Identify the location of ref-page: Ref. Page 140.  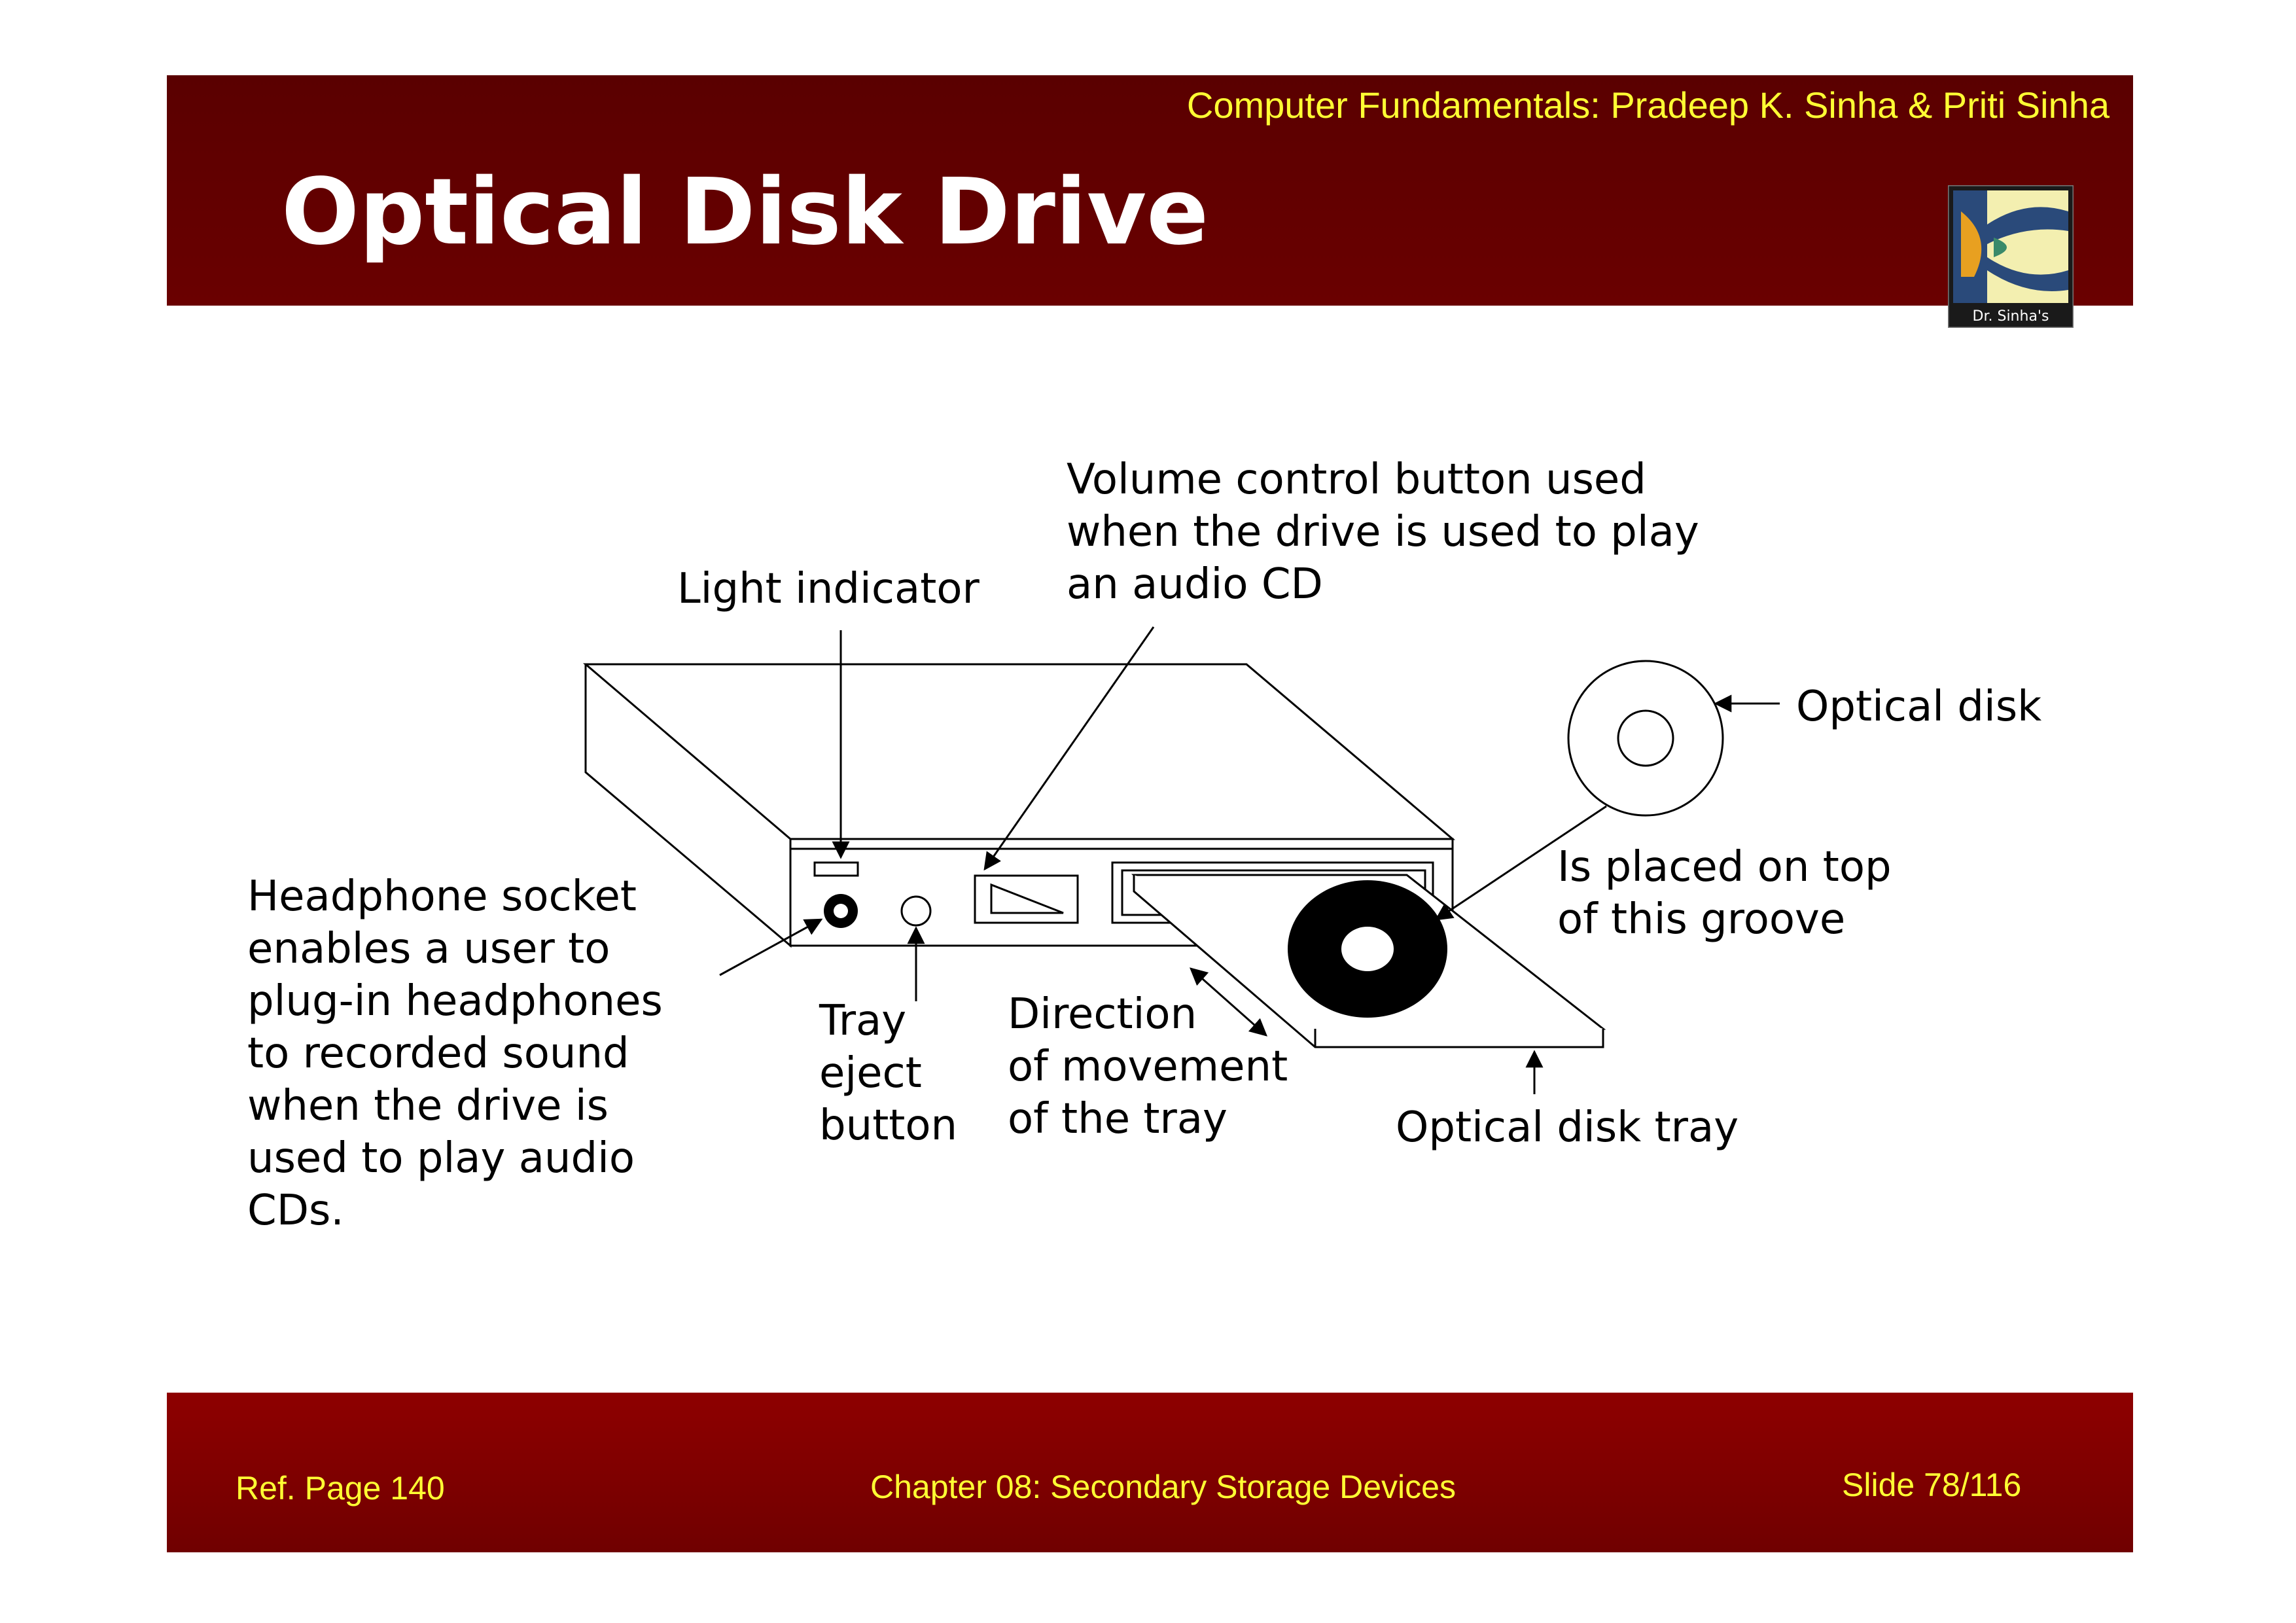
(341, 1489).